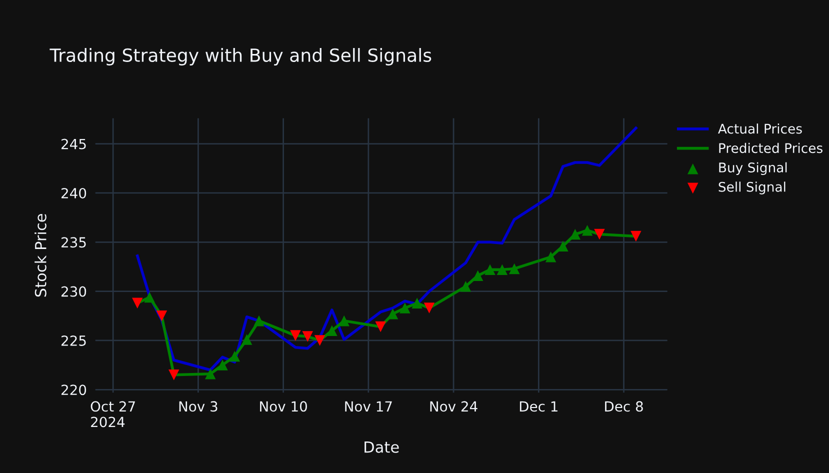 The width and height of the screenshot is (829, 473). What do you see at coordinates (74, 193) in the screenshot?
I see `y-tick-label: 240` at bounding box center [74, 193].